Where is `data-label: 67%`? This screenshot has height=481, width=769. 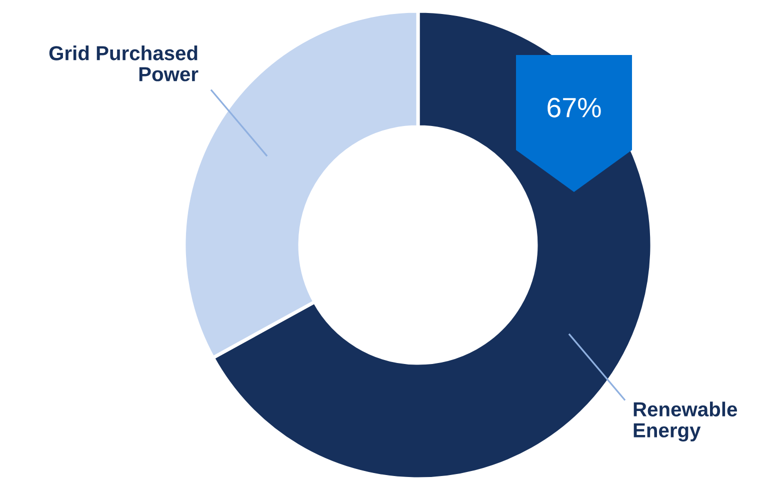 data-label: 67% is located at coordinates (574, 108).